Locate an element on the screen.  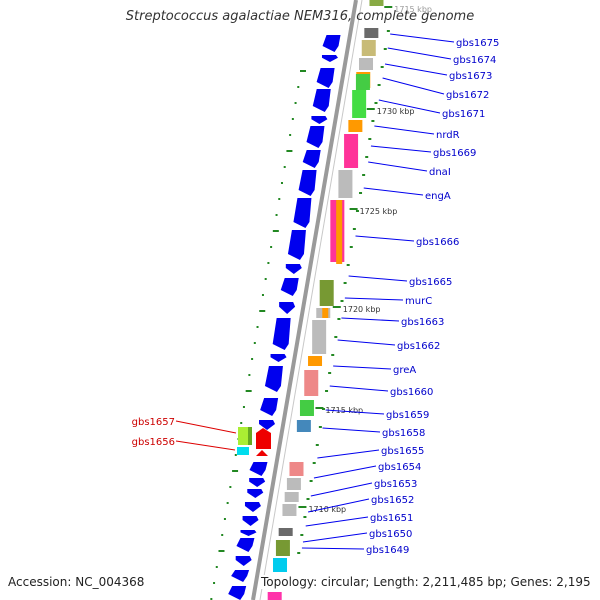
gene-labels-left: gbs1657 gbs1656 is located at coordinates (184, 434).